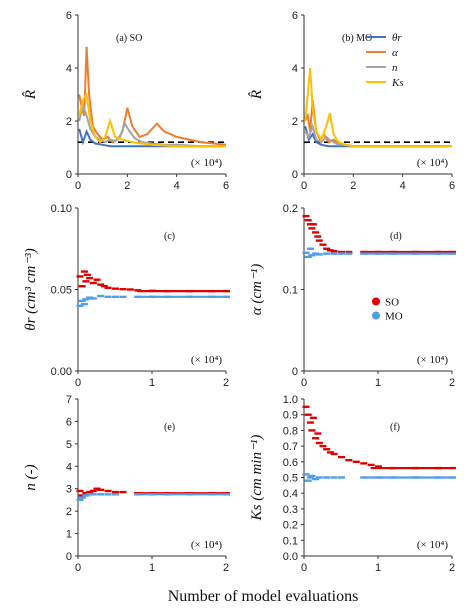 Image resolution: width=474 pixels, height=612 pixels. I want to click on y-tick-label: 0.6, so click(290, 463).